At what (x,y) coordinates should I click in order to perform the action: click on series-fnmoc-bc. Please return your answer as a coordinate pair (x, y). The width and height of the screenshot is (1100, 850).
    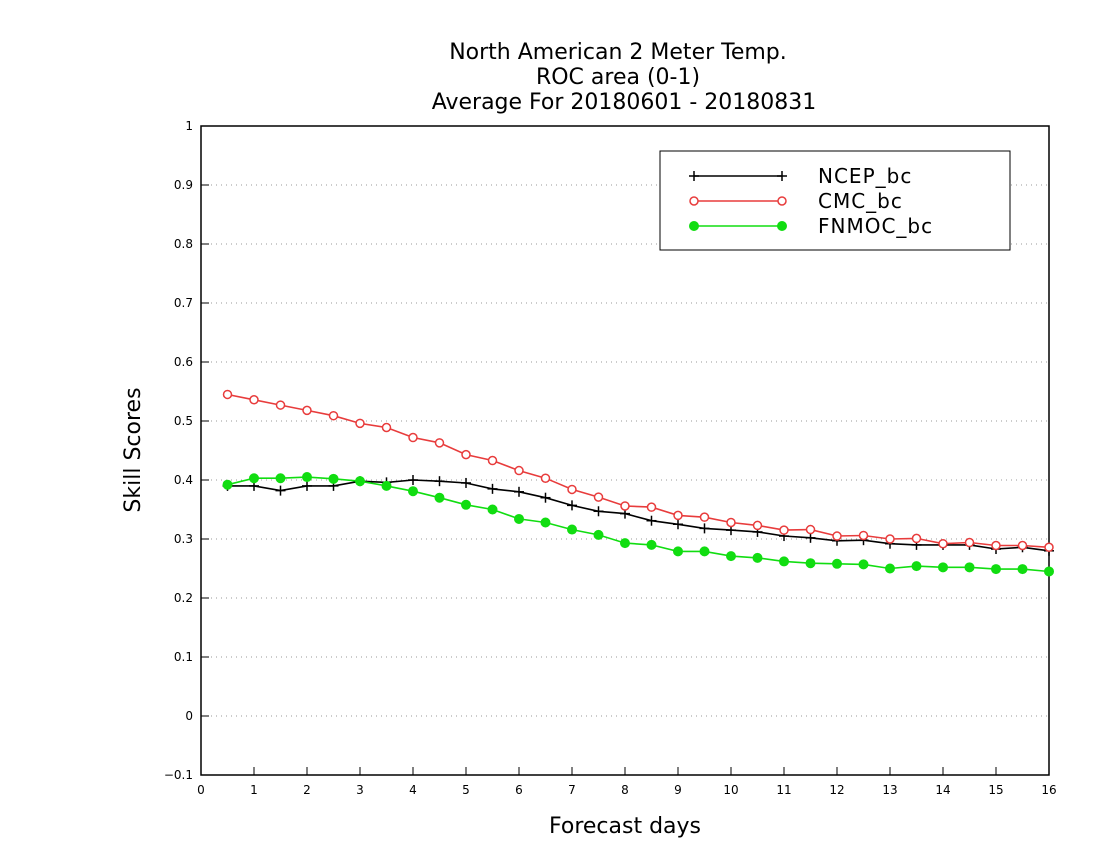
    Looking at the image, I should click on (638, 524).